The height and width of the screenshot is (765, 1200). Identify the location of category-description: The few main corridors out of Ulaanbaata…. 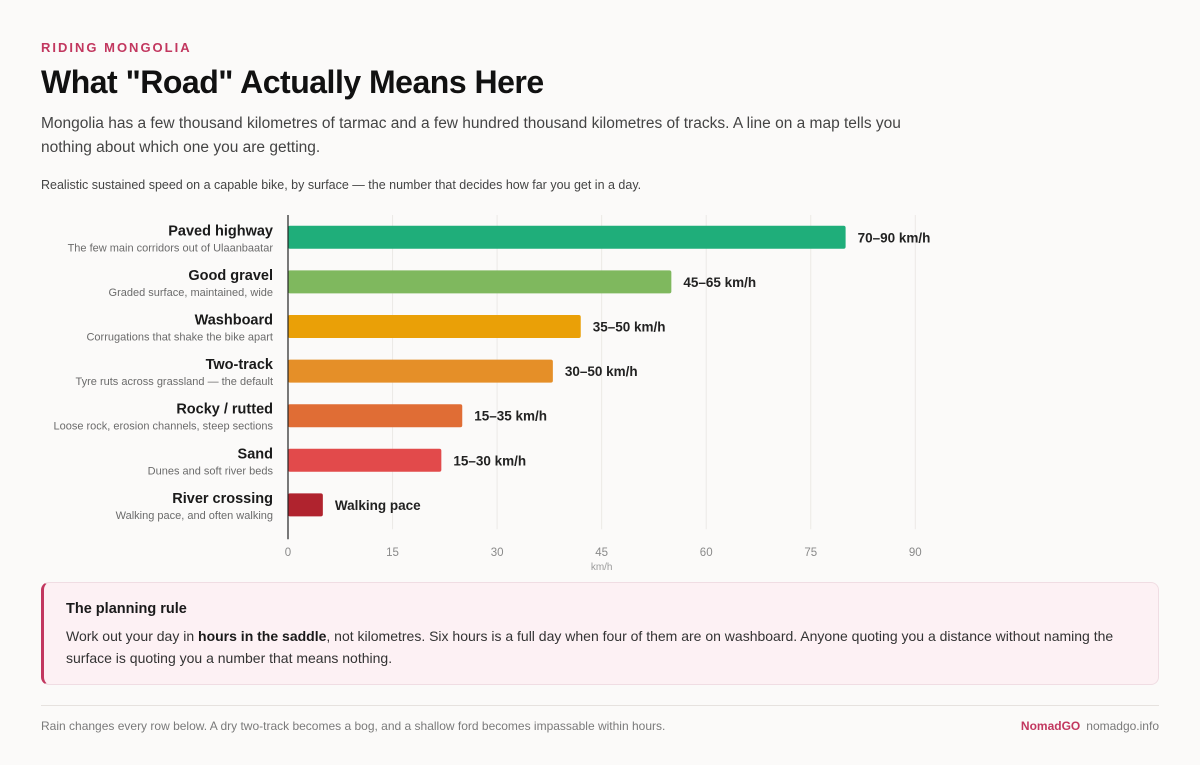
(171, 248).